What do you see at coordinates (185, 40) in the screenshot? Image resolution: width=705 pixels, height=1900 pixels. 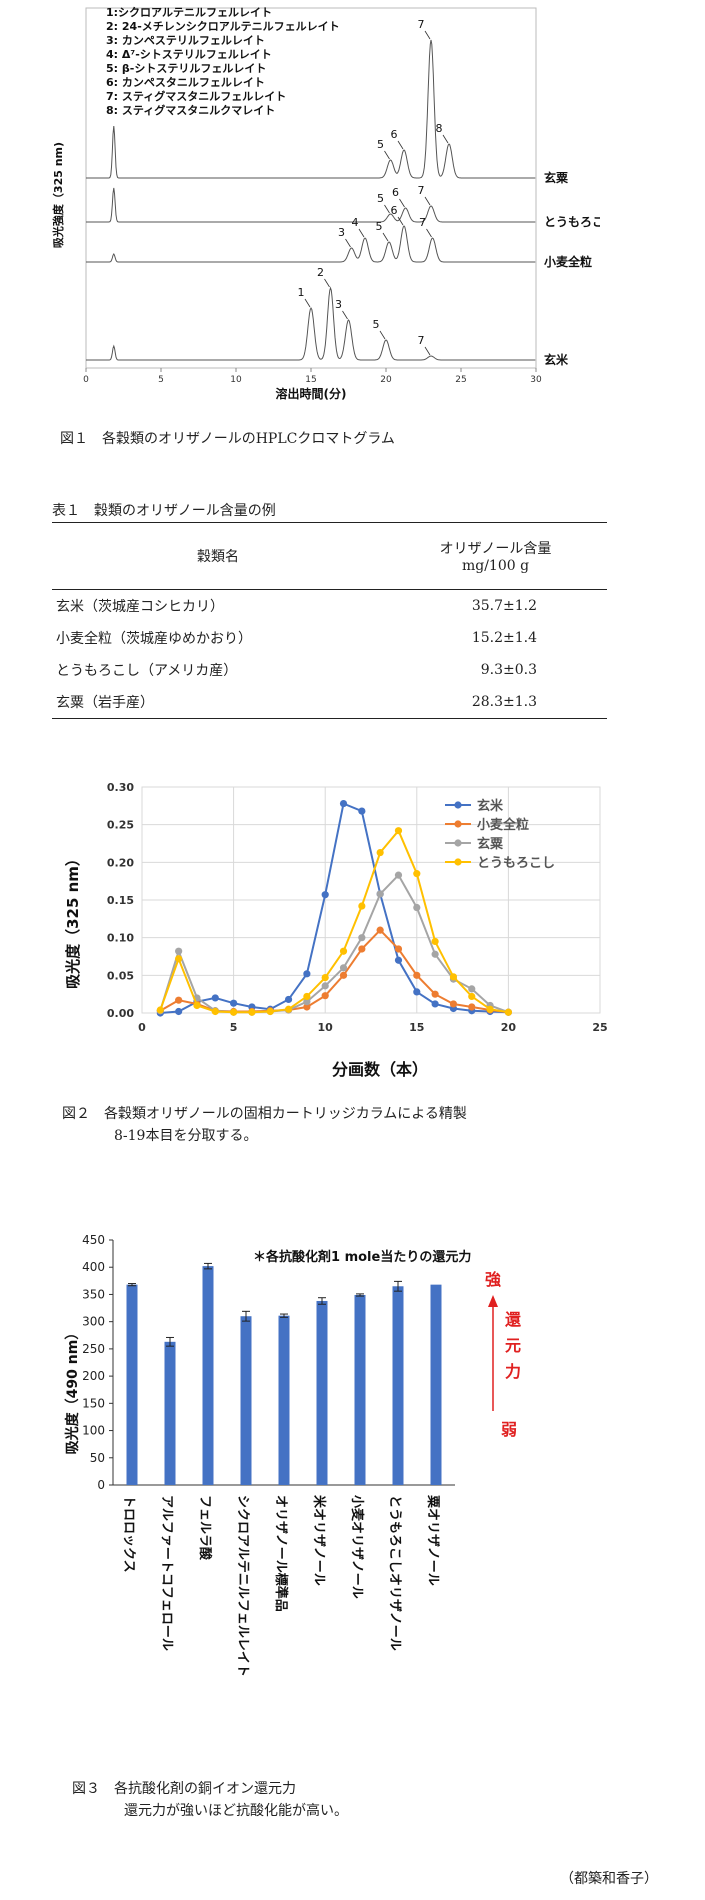 I see `fig1-legend-item-3: 3: カンペステリルフェルレイト` at bounding box center [185, 40].